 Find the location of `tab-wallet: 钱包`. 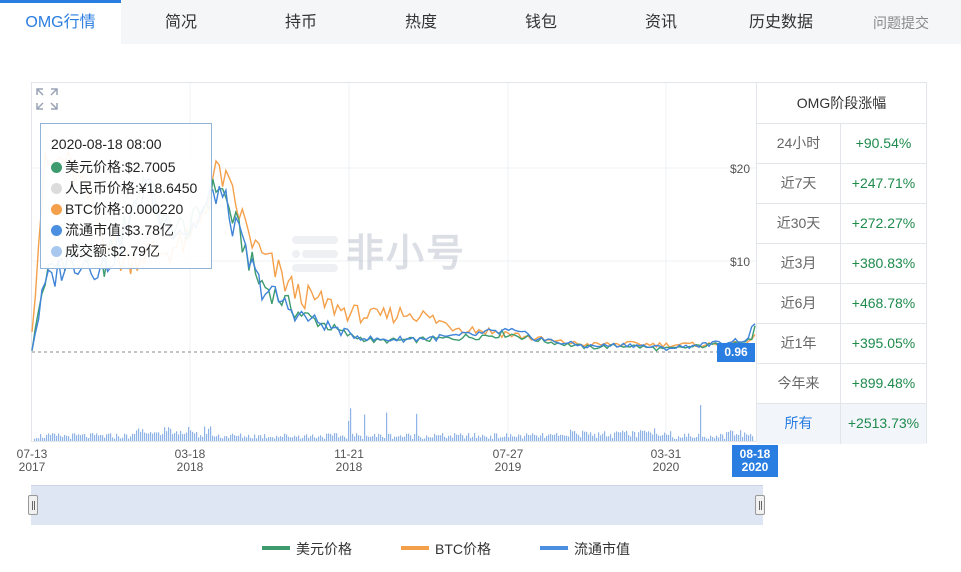

tab-wallet: 钱包 is located at coordinates (540, 22).